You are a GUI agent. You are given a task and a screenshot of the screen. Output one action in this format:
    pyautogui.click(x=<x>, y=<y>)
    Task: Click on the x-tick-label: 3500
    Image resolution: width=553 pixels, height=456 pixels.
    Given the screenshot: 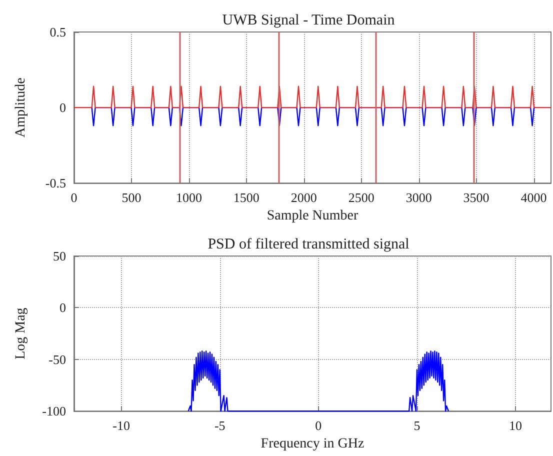 What is the action you would take?
    pyautogui.click(x=476, y=198)
    